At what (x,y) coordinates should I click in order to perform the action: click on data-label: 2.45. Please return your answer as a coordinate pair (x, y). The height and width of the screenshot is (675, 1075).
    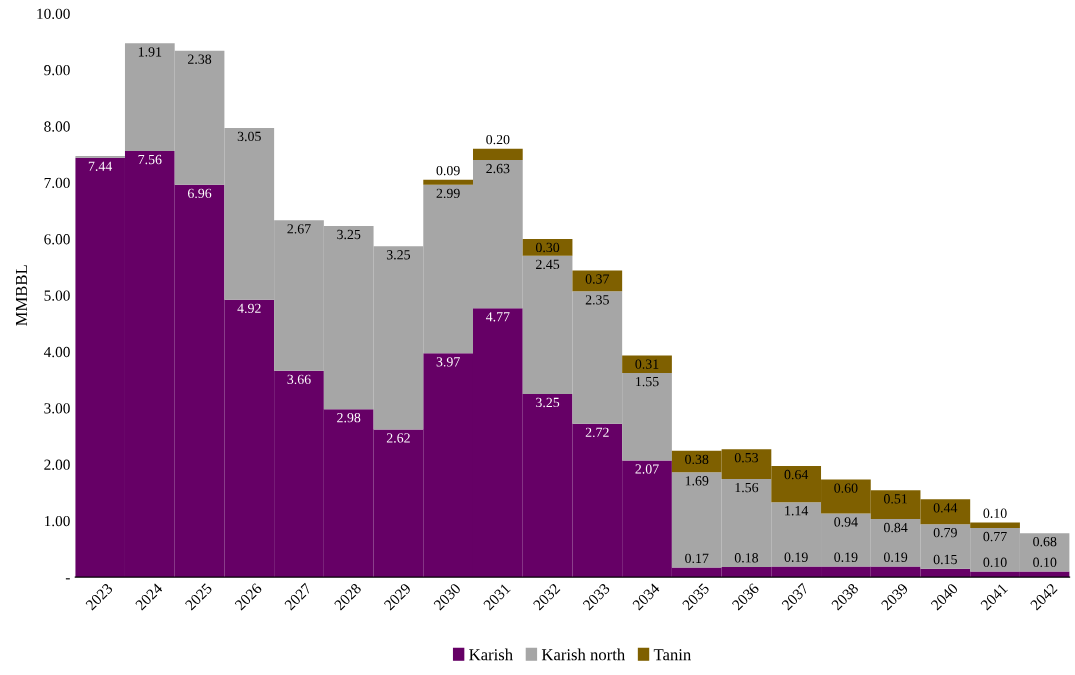
    Looking at the image, I should click on (548, 264).